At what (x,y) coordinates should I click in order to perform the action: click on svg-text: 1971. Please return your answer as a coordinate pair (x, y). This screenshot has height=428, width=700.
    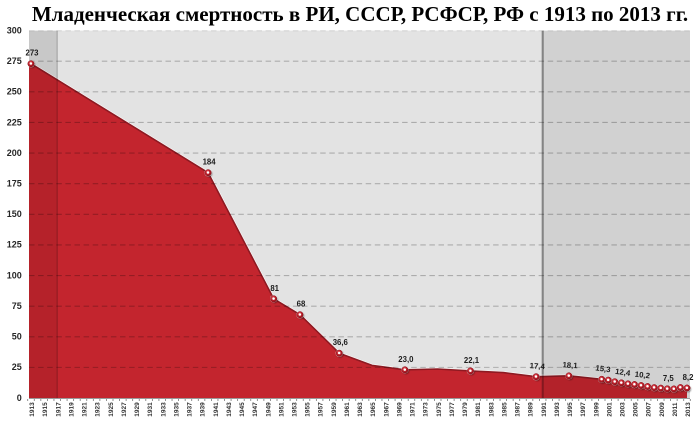
    Looking at the image, I should click on (413, 409).